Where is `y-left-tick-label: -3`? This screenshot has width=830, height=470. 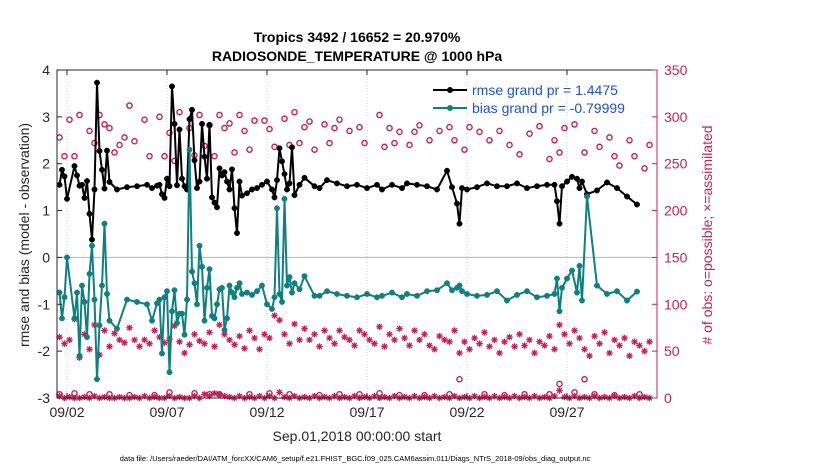
y-left-tick-label: -3 is located at coordinates (44, 398).